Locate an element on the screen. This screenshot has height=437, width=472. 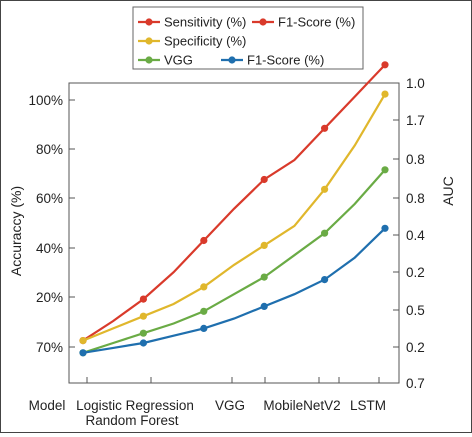
legend-item: VGG is located at coordinates (165, 60).